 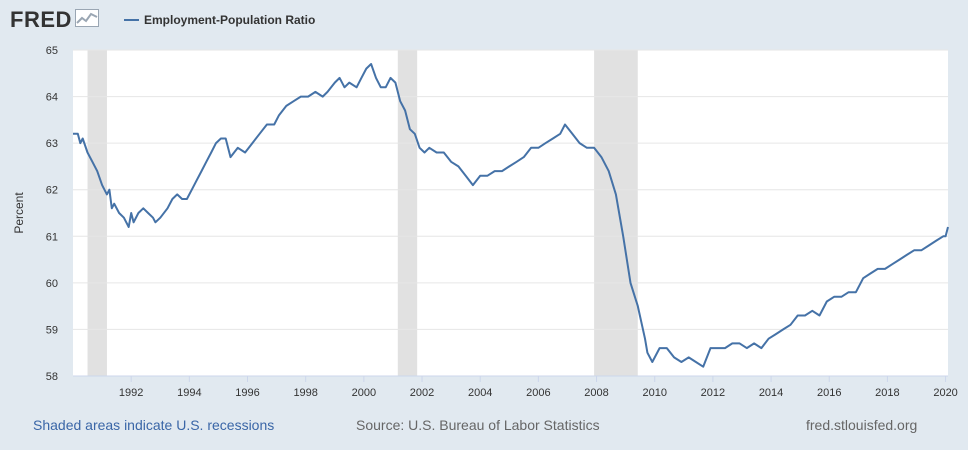 What do you see at coordinates (154, 425) in the screenshot?
I see `recessions-note: Shaded areas indicate U.S. recessions` at bounding box center [154, 425].